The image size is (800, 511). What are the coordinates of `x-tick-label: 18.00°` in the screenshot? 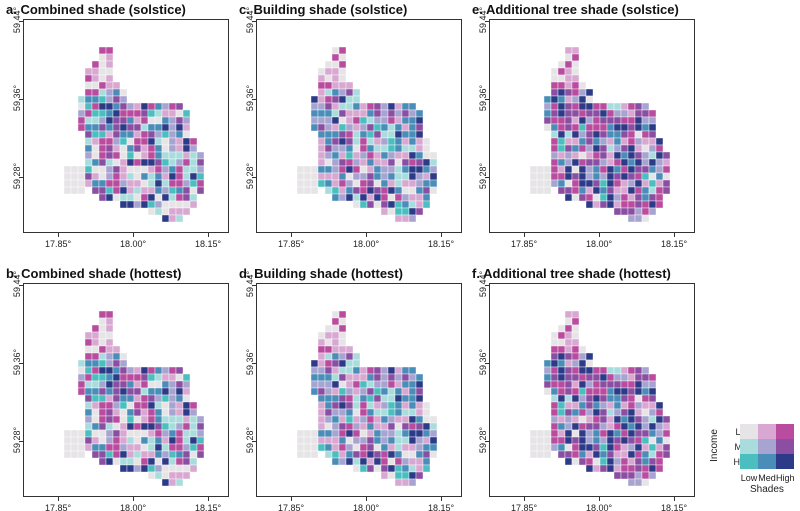 It's located at (366, 244).